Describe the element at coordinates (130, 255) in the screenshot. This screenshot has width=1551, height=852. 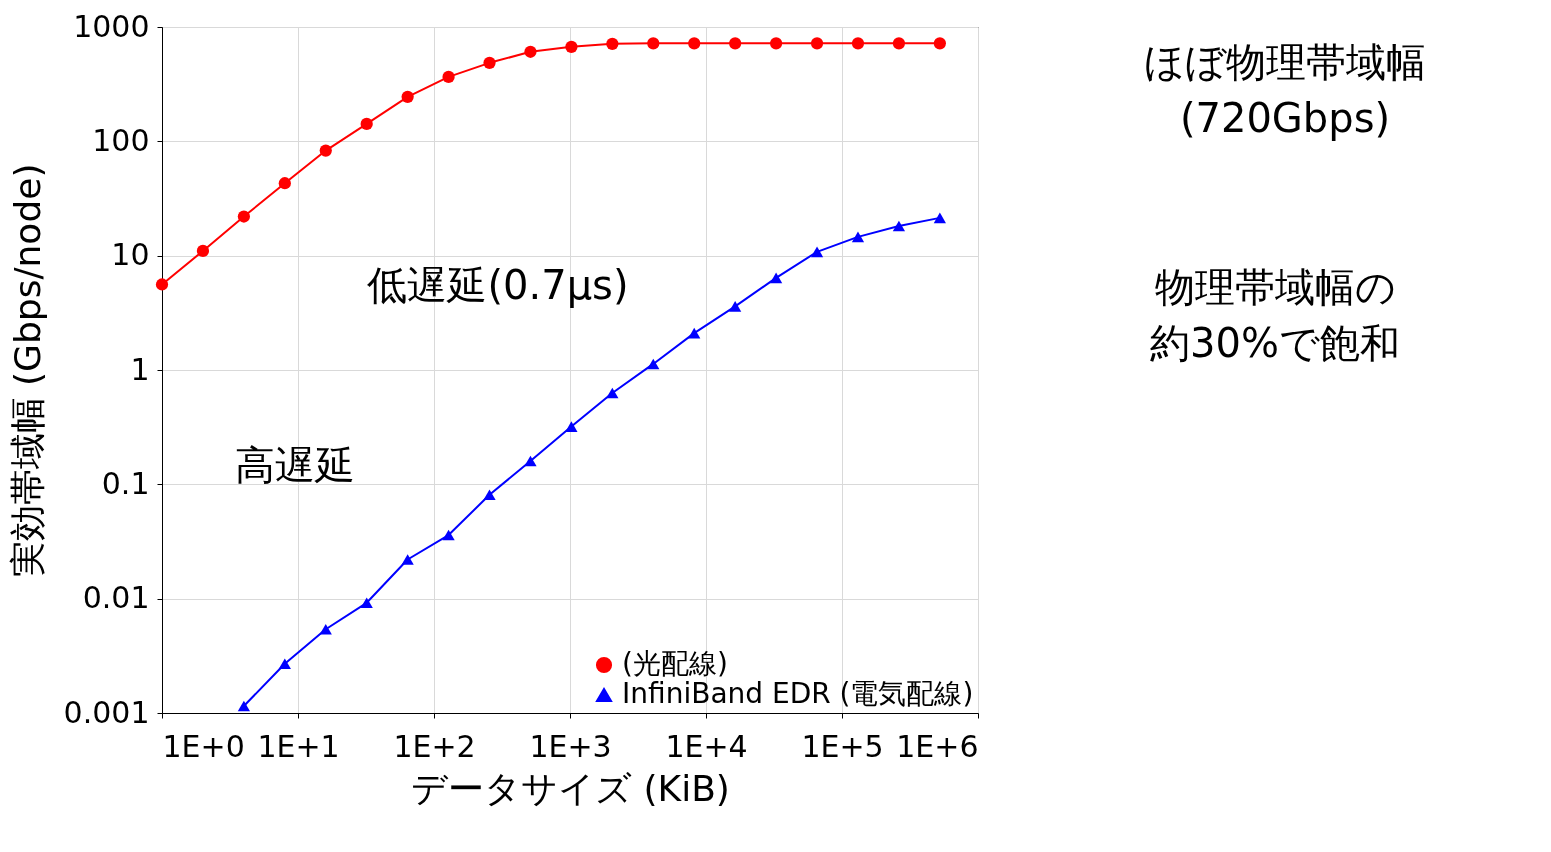
I see `y-tick-label: 10` at that location.